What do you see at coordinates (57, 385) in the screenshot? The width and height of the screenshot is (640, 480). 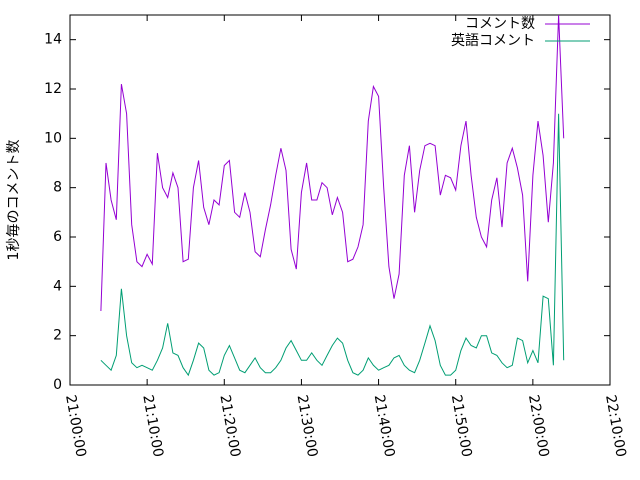 I see `y-tick-label: 0` at bounding box center [57, 385].